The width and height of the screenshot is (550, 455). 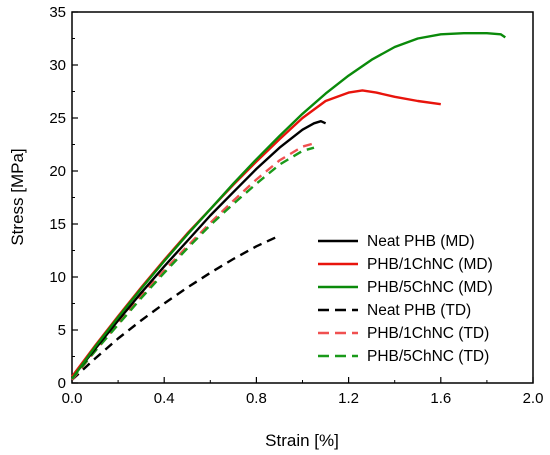 What do you see at coordinates (428, 356) in the screenshot?
I see `legend-label: PHB/5ChNC (TD)` at bounding box center [428, 356].